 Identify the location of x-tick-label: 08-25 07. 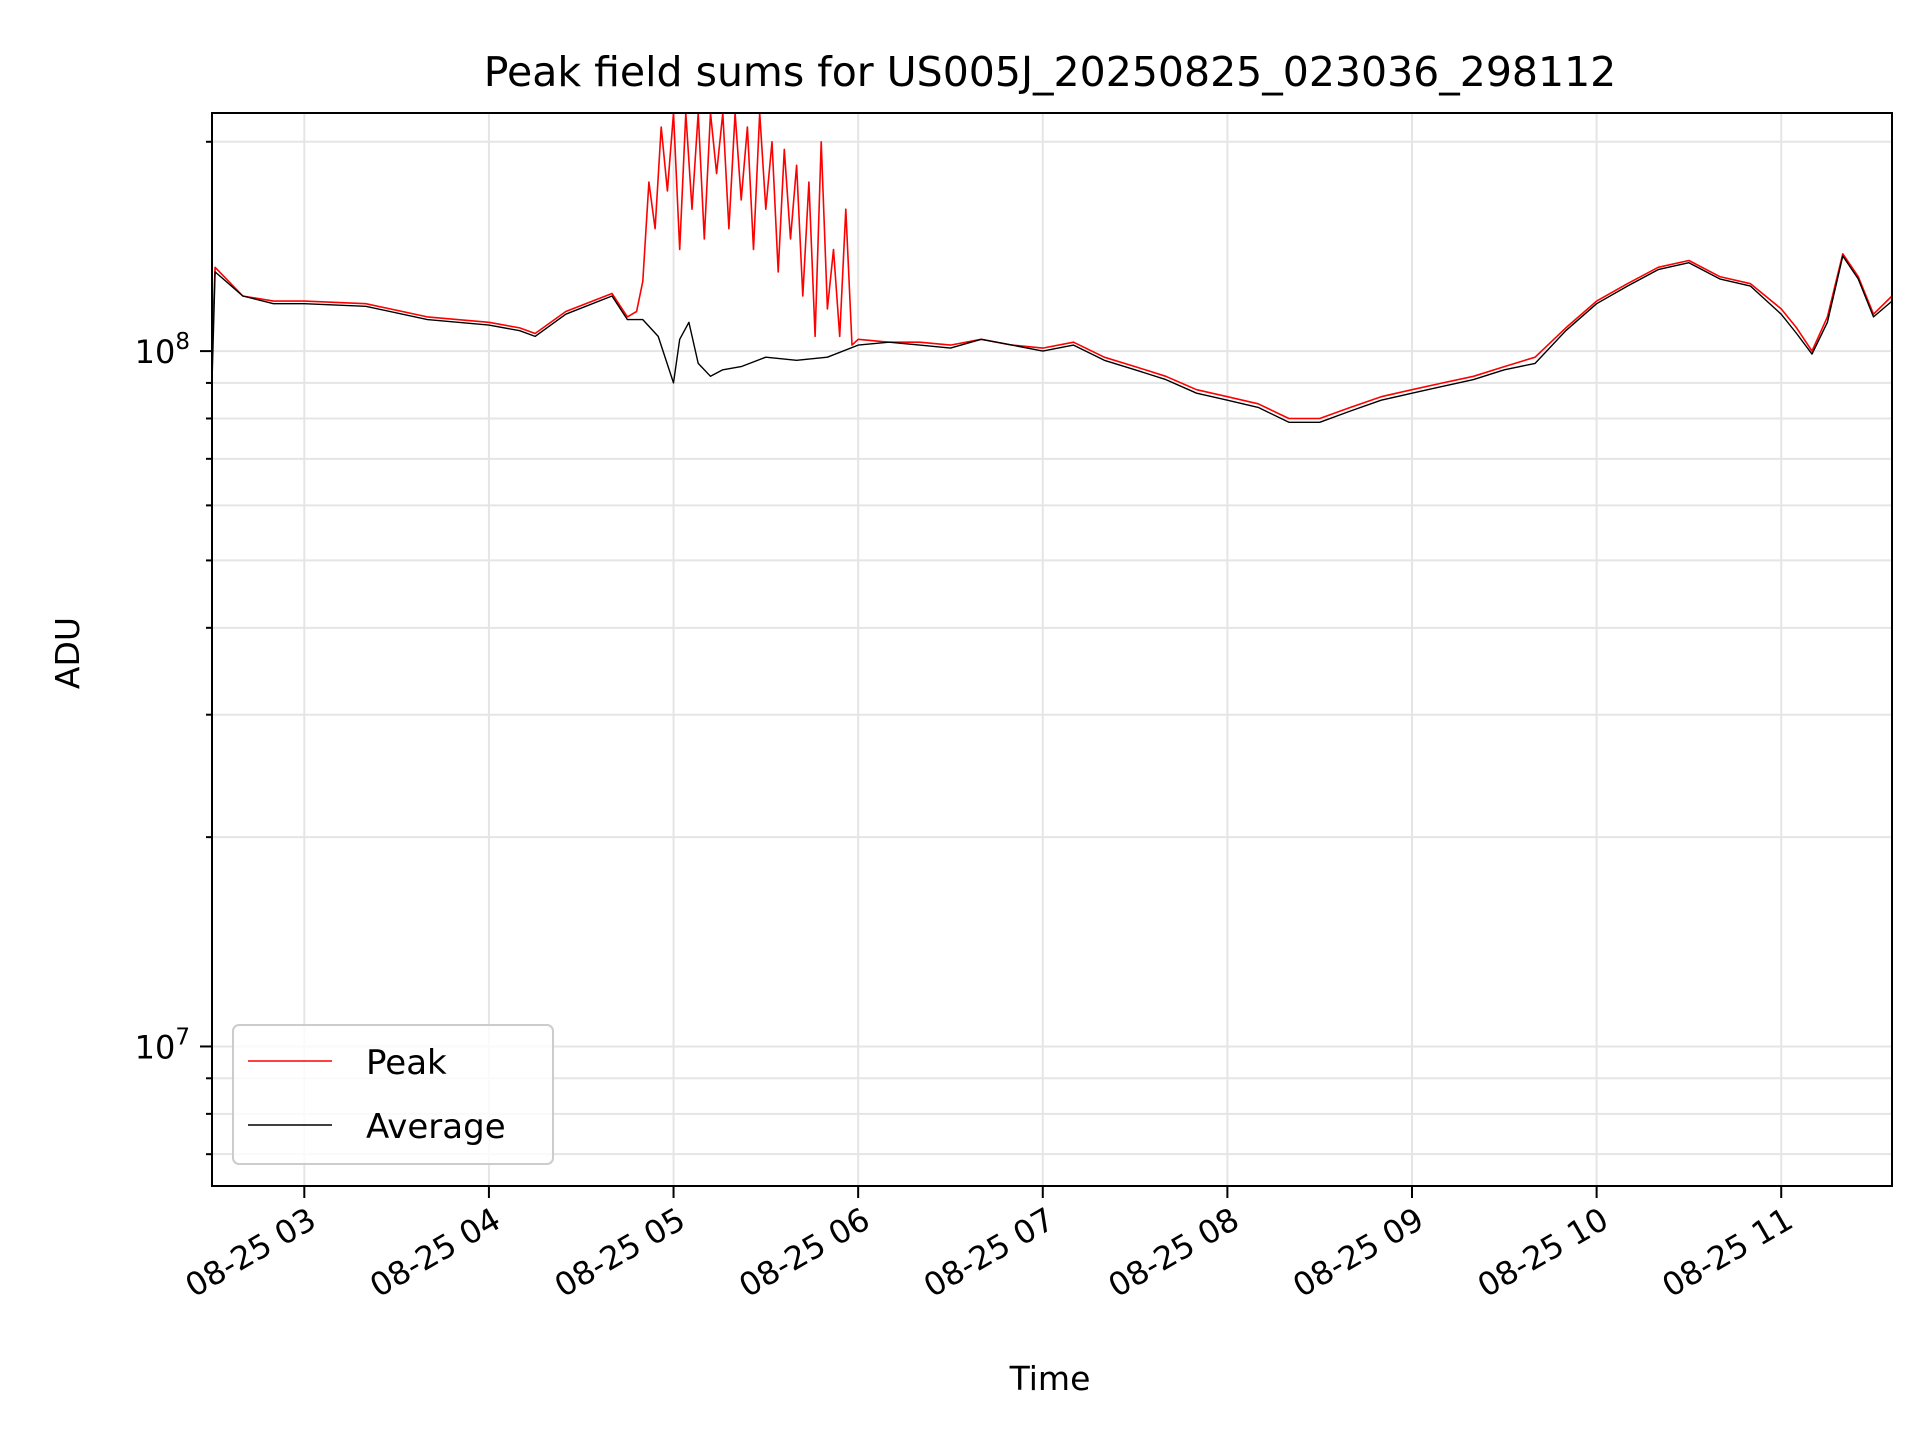
(989, 1252).